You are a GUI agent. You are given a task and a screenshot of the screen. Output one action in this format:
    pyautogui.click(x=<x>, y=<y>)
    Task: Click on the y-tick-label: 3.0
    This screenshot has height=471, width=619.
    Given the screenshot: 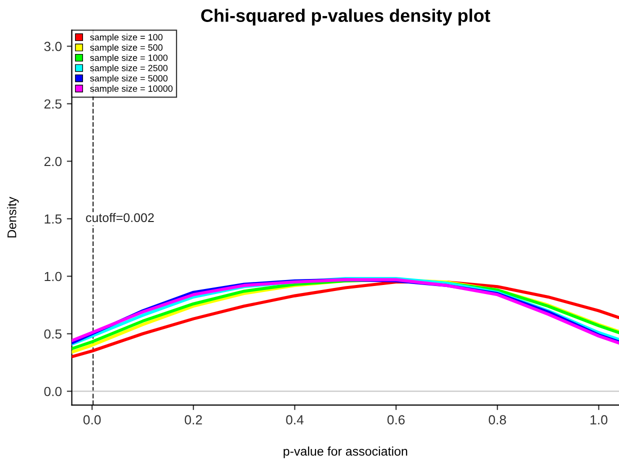 What is the action you would take?
    pyautogui.click(x=53, y=47)
    